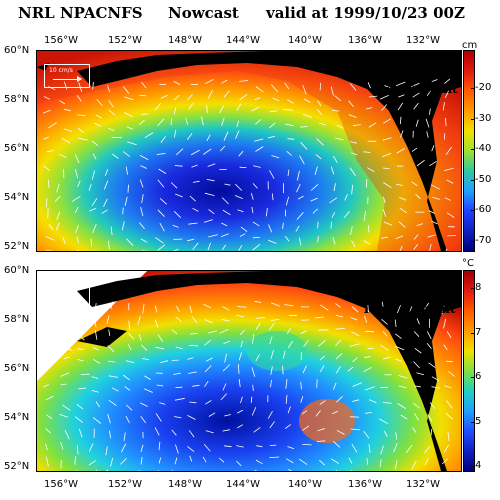  I want to click on longitude-label: 152°W, so click(125, 40).